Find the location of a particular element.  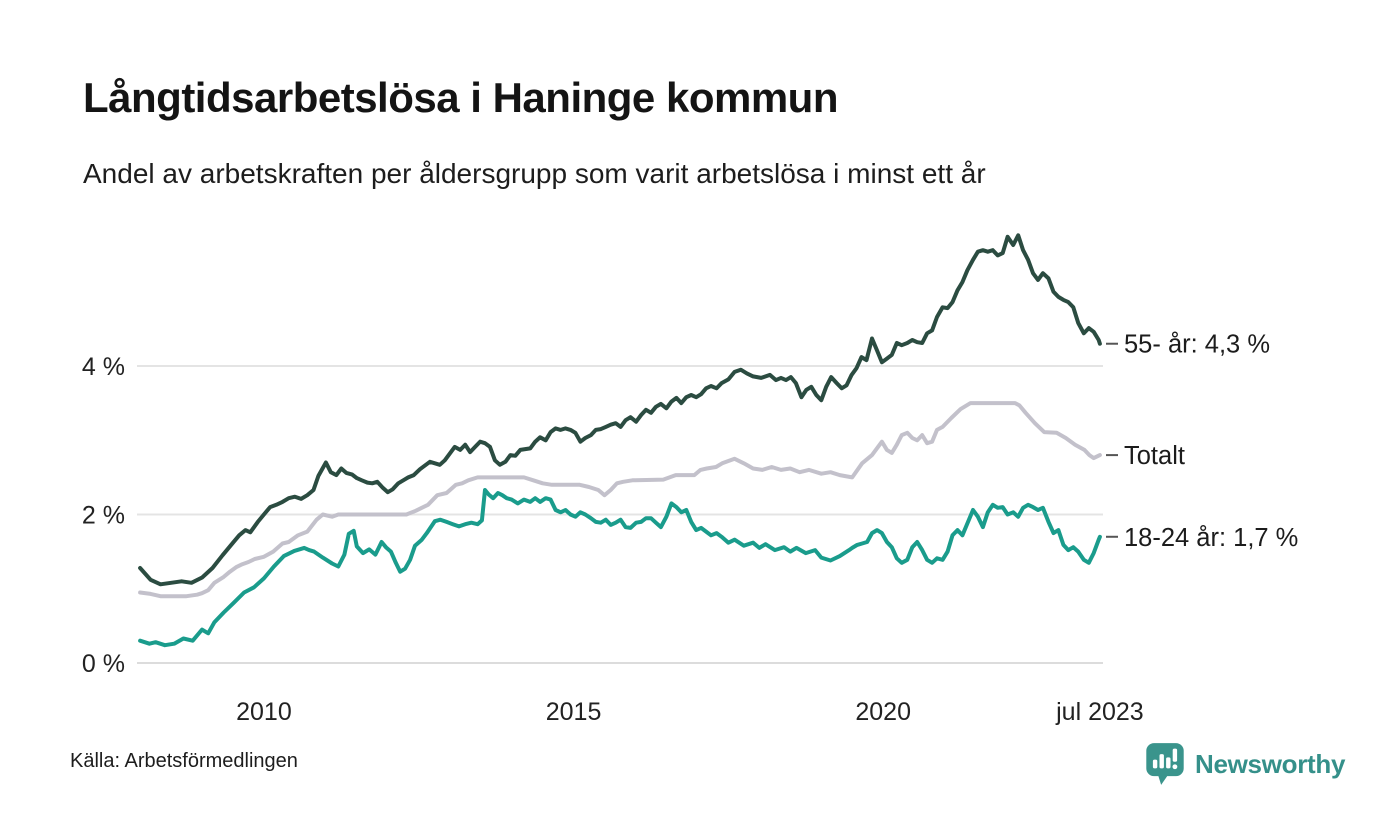

series-line-18-24-r is located at coordinates (620, 568).